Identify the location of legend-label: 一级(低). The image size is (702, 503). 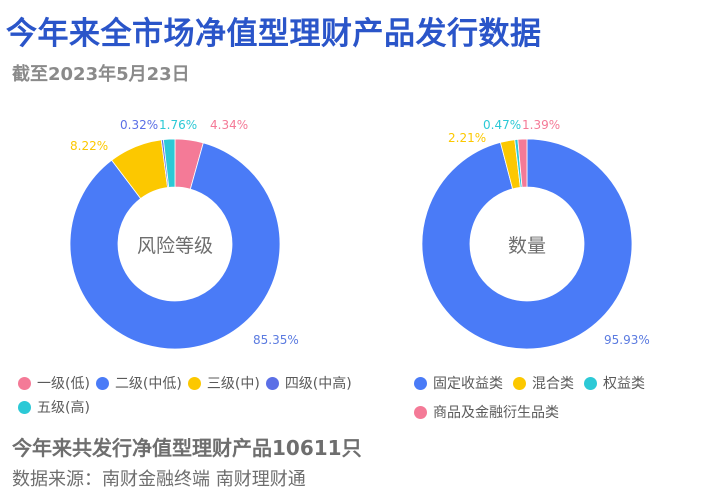
(63, 384).